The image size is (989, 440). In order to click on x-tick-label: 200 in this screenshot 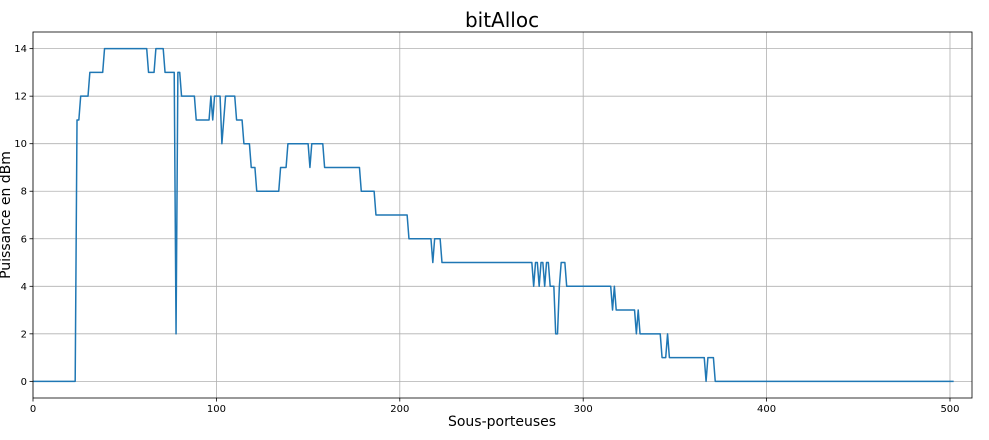, I will do `click(399, 409)`.